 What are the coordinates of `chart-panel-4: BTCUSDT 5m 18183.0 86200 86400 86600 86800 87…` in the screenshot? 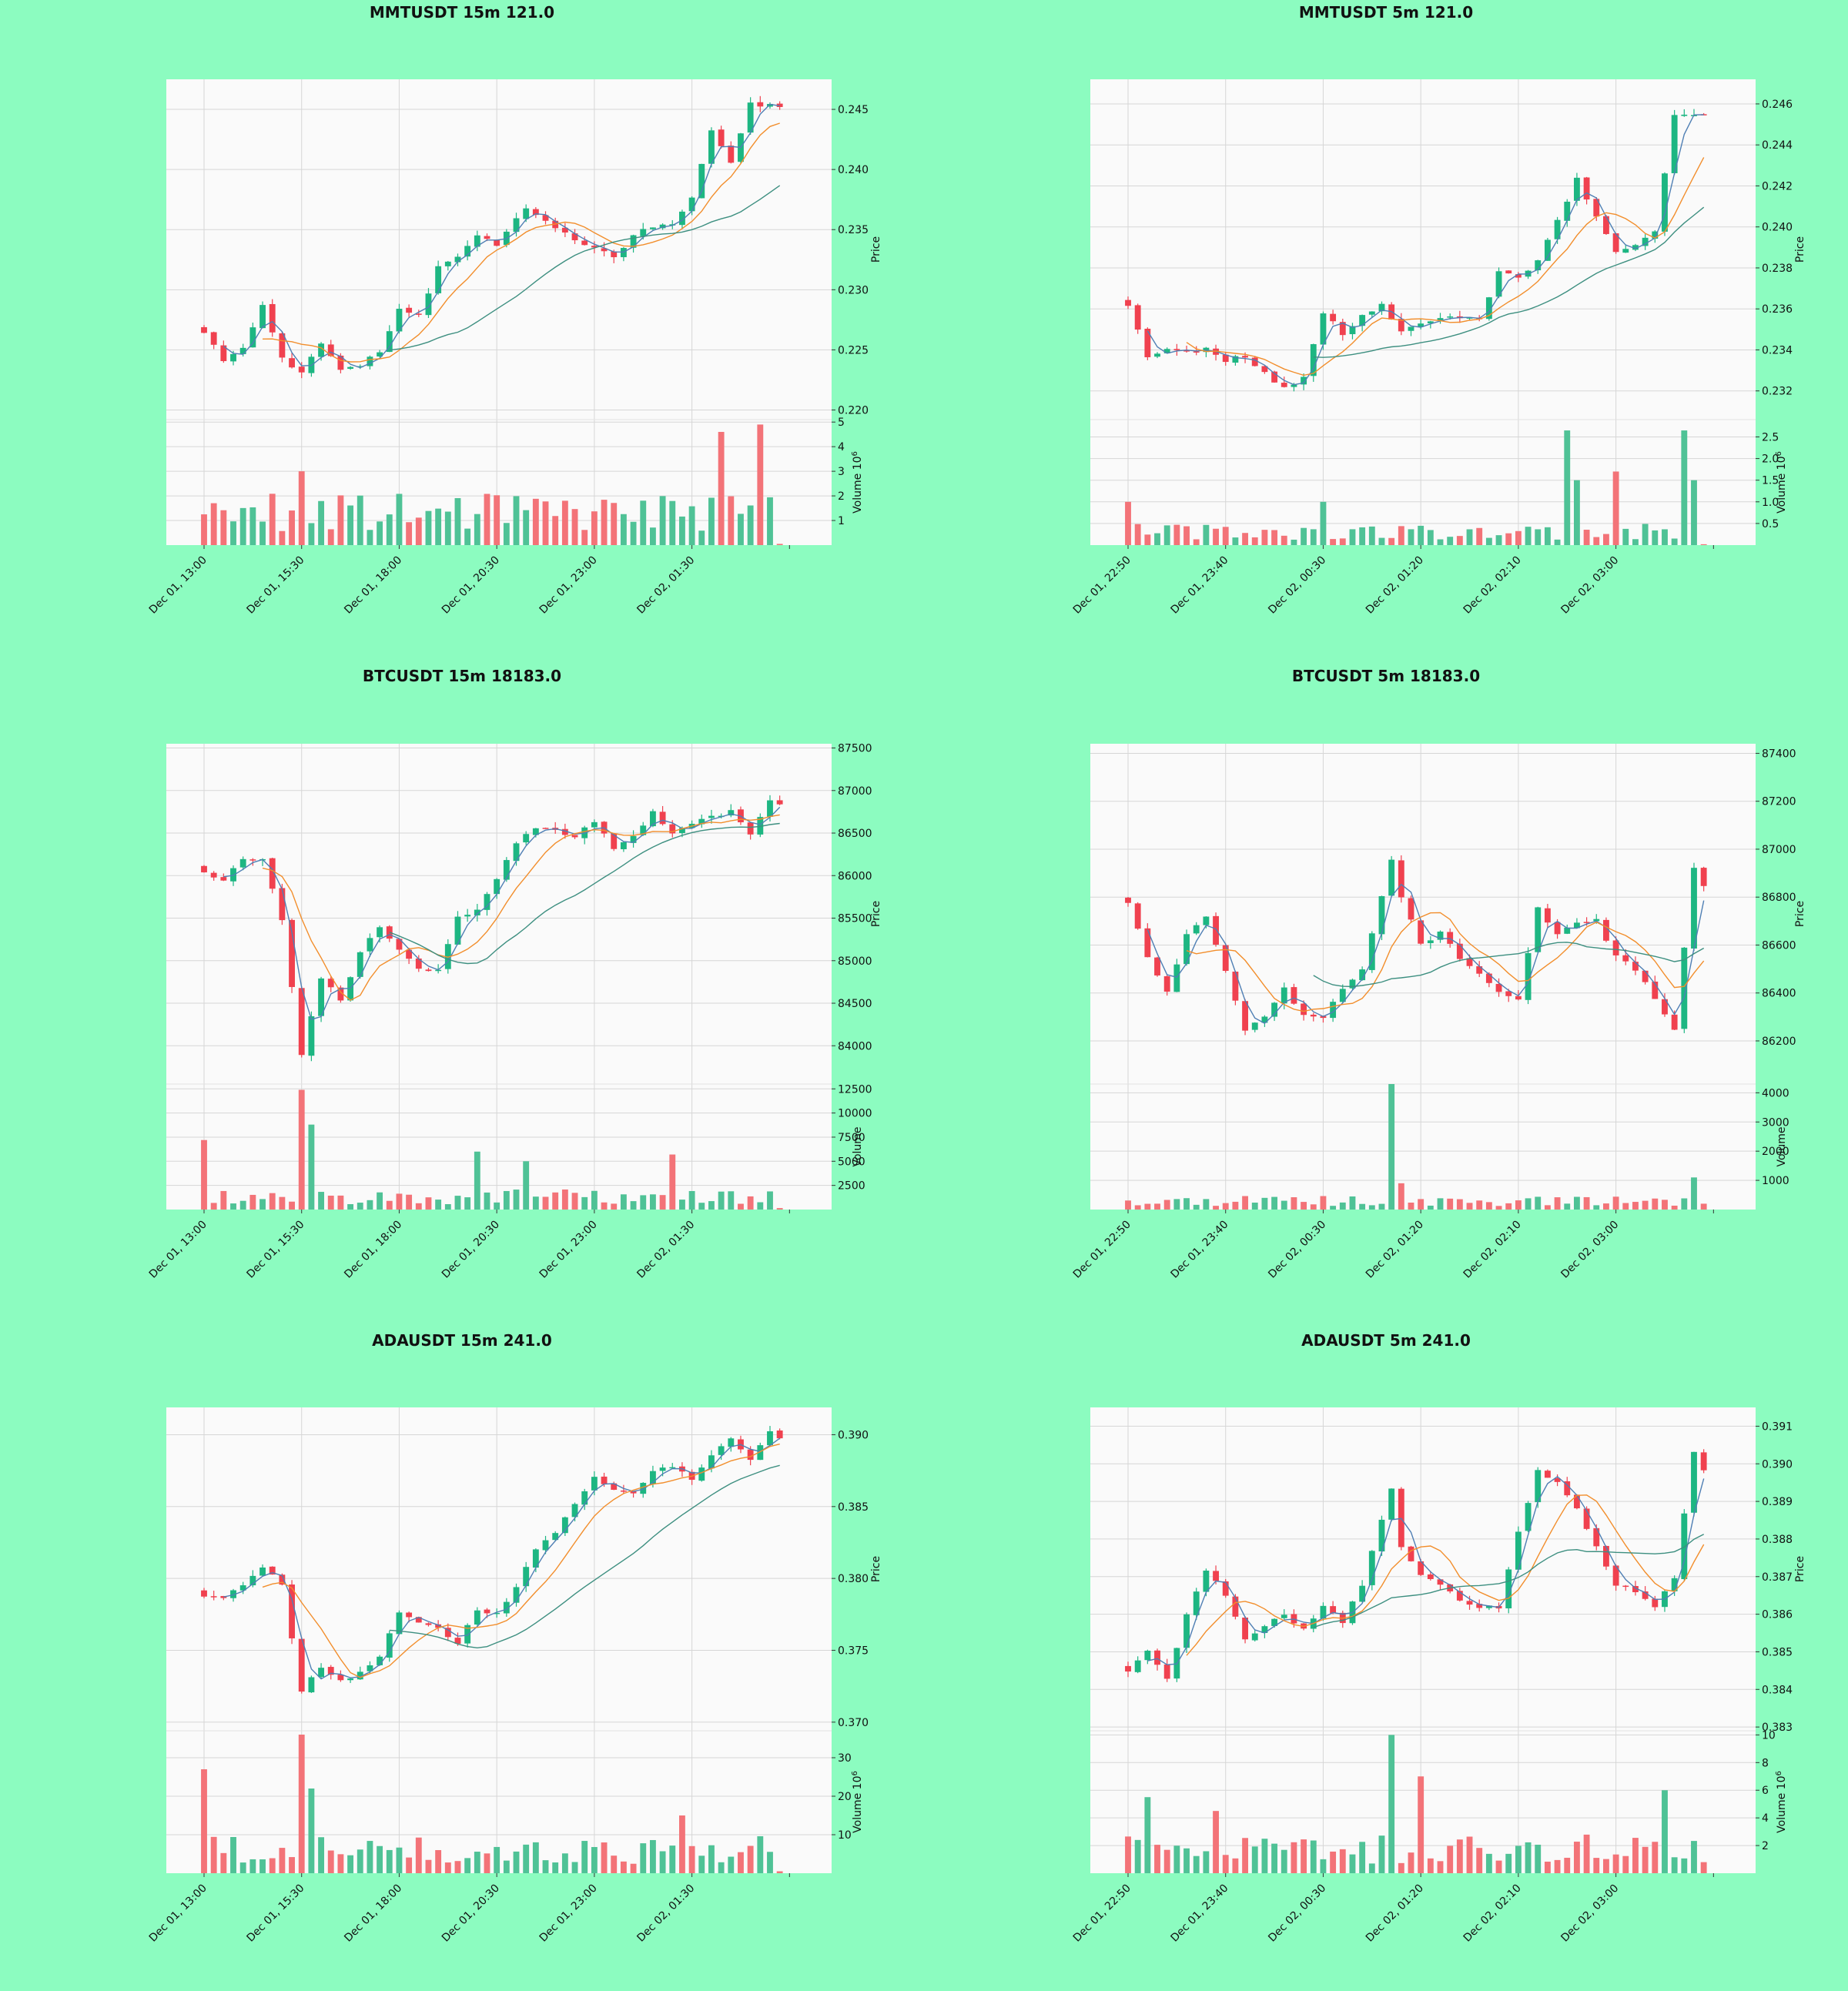 It's located at (1438, 974).